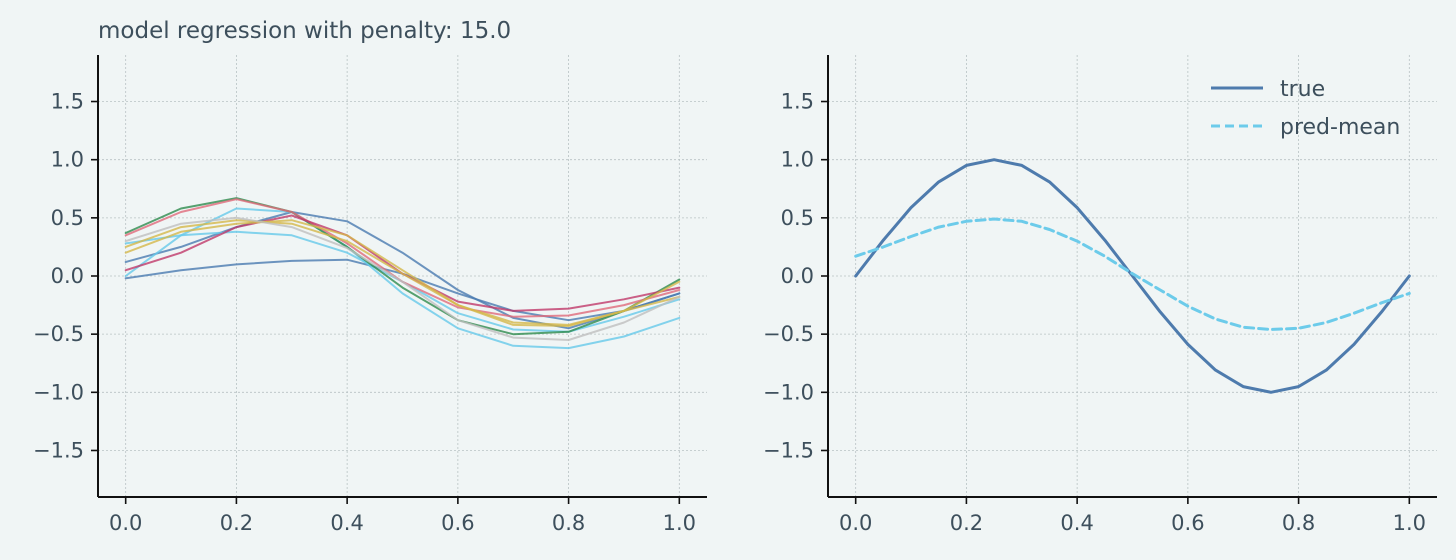  Describe the element at coordinates (304, 31) in the screenshot. I see `chart-title: model regression with penalty: 15.0` at that location.